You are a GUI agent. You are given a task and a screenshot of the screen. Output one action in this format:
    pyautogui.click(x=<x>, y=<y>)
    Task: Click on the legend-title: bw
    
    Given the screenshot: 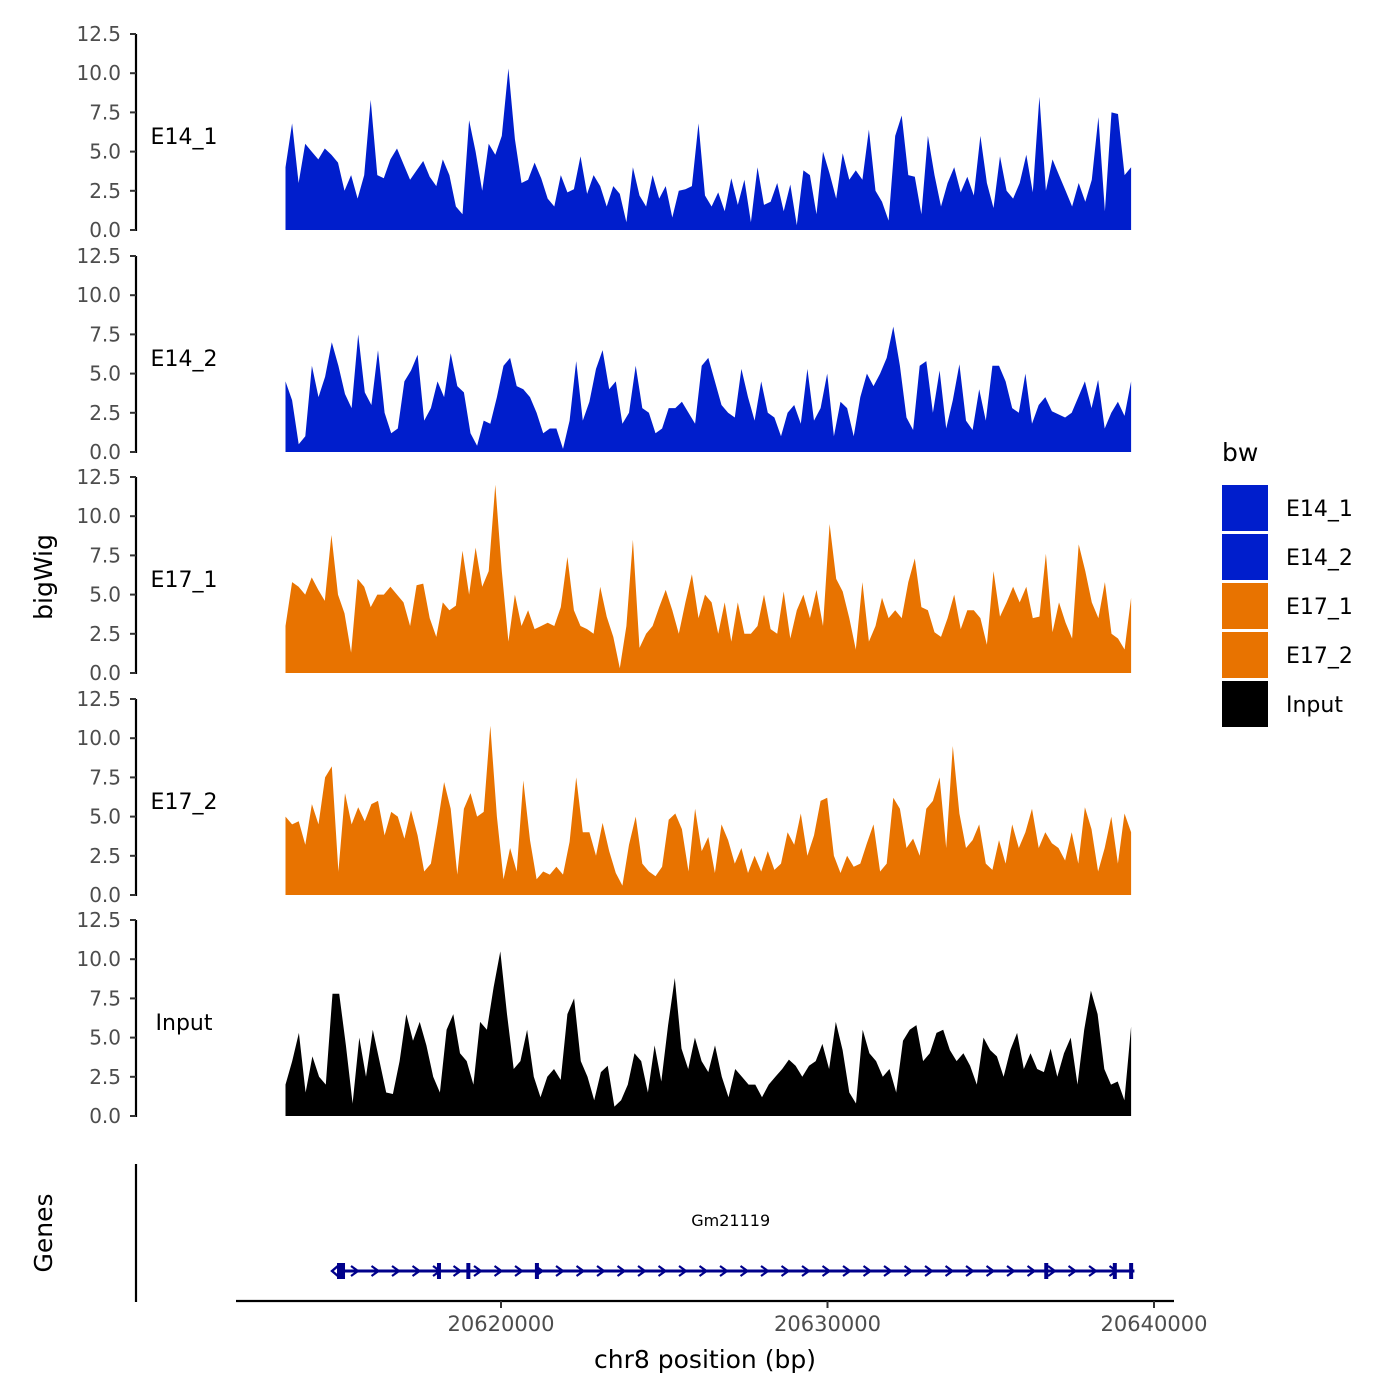 What is the action you would take?
    pyautogui.click(x=1240, y=452)
    